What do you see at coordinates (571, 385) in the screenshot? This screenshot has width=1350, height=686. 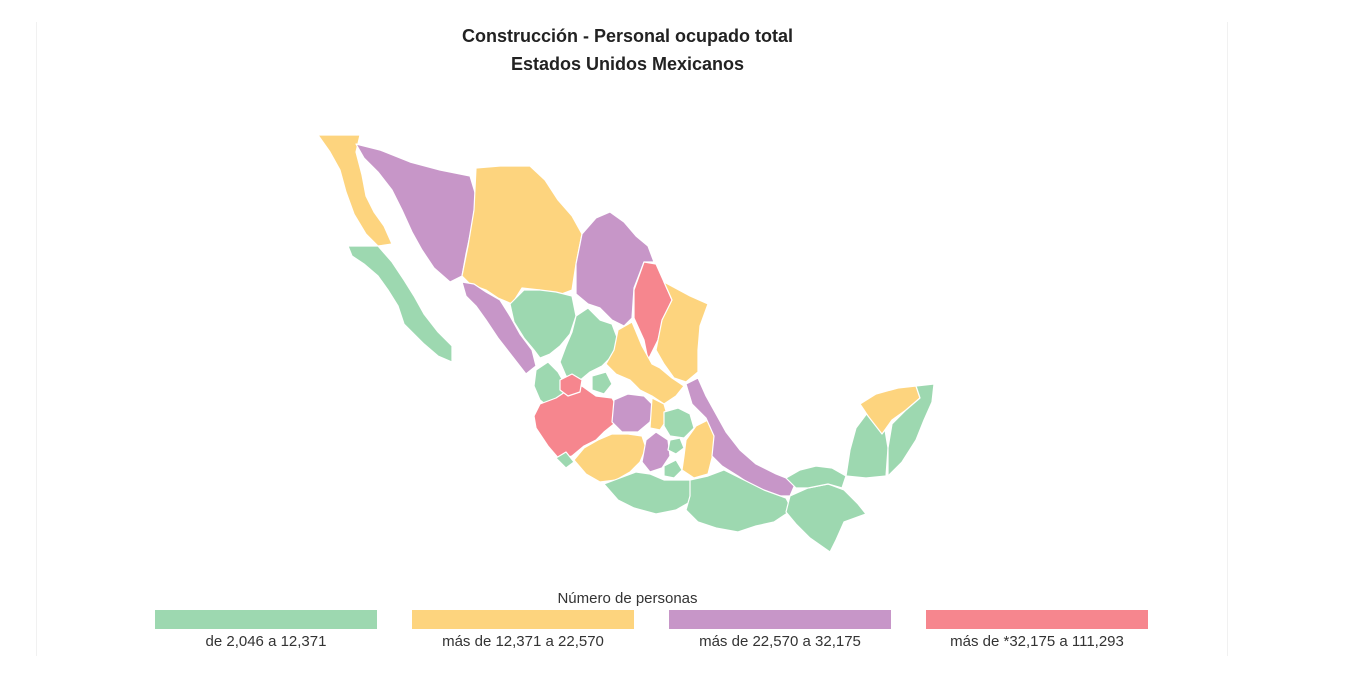 I see `state-jalisco-north` at bounding box center [571, 385].